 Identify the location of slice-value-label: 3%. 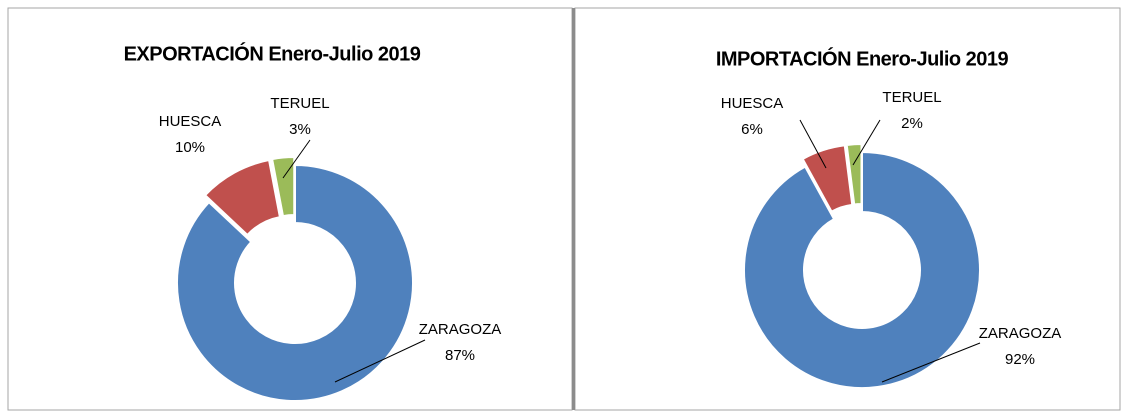
(300, 129).